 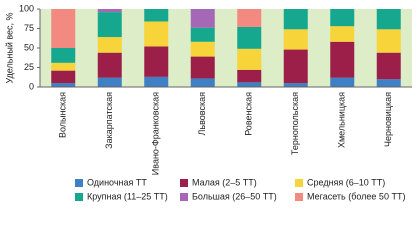 What do you see at coordinates (295, 123) in the screenshot?
I see `x-tick-label: Тернопольская` at bounding box center [295, 123].